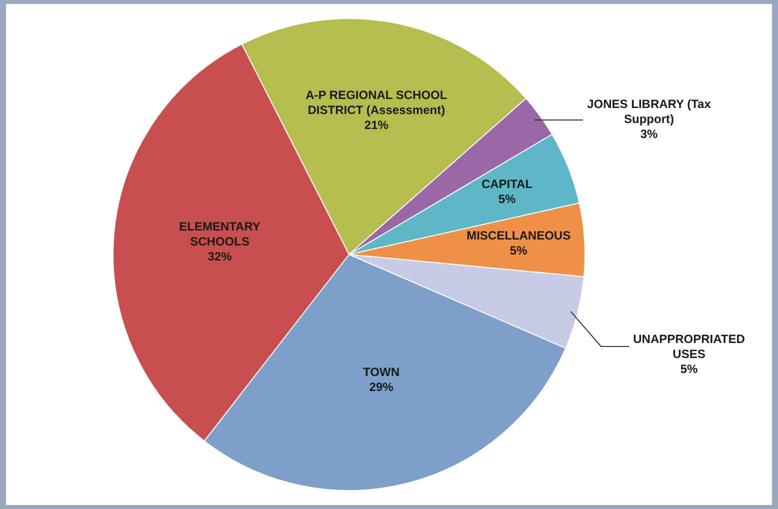 This screenshot has height=509, width=778. What do you see at coordinates (381, 387) in the screenshot?
I see `data-label: 29%` at bounding box center [381, 387].